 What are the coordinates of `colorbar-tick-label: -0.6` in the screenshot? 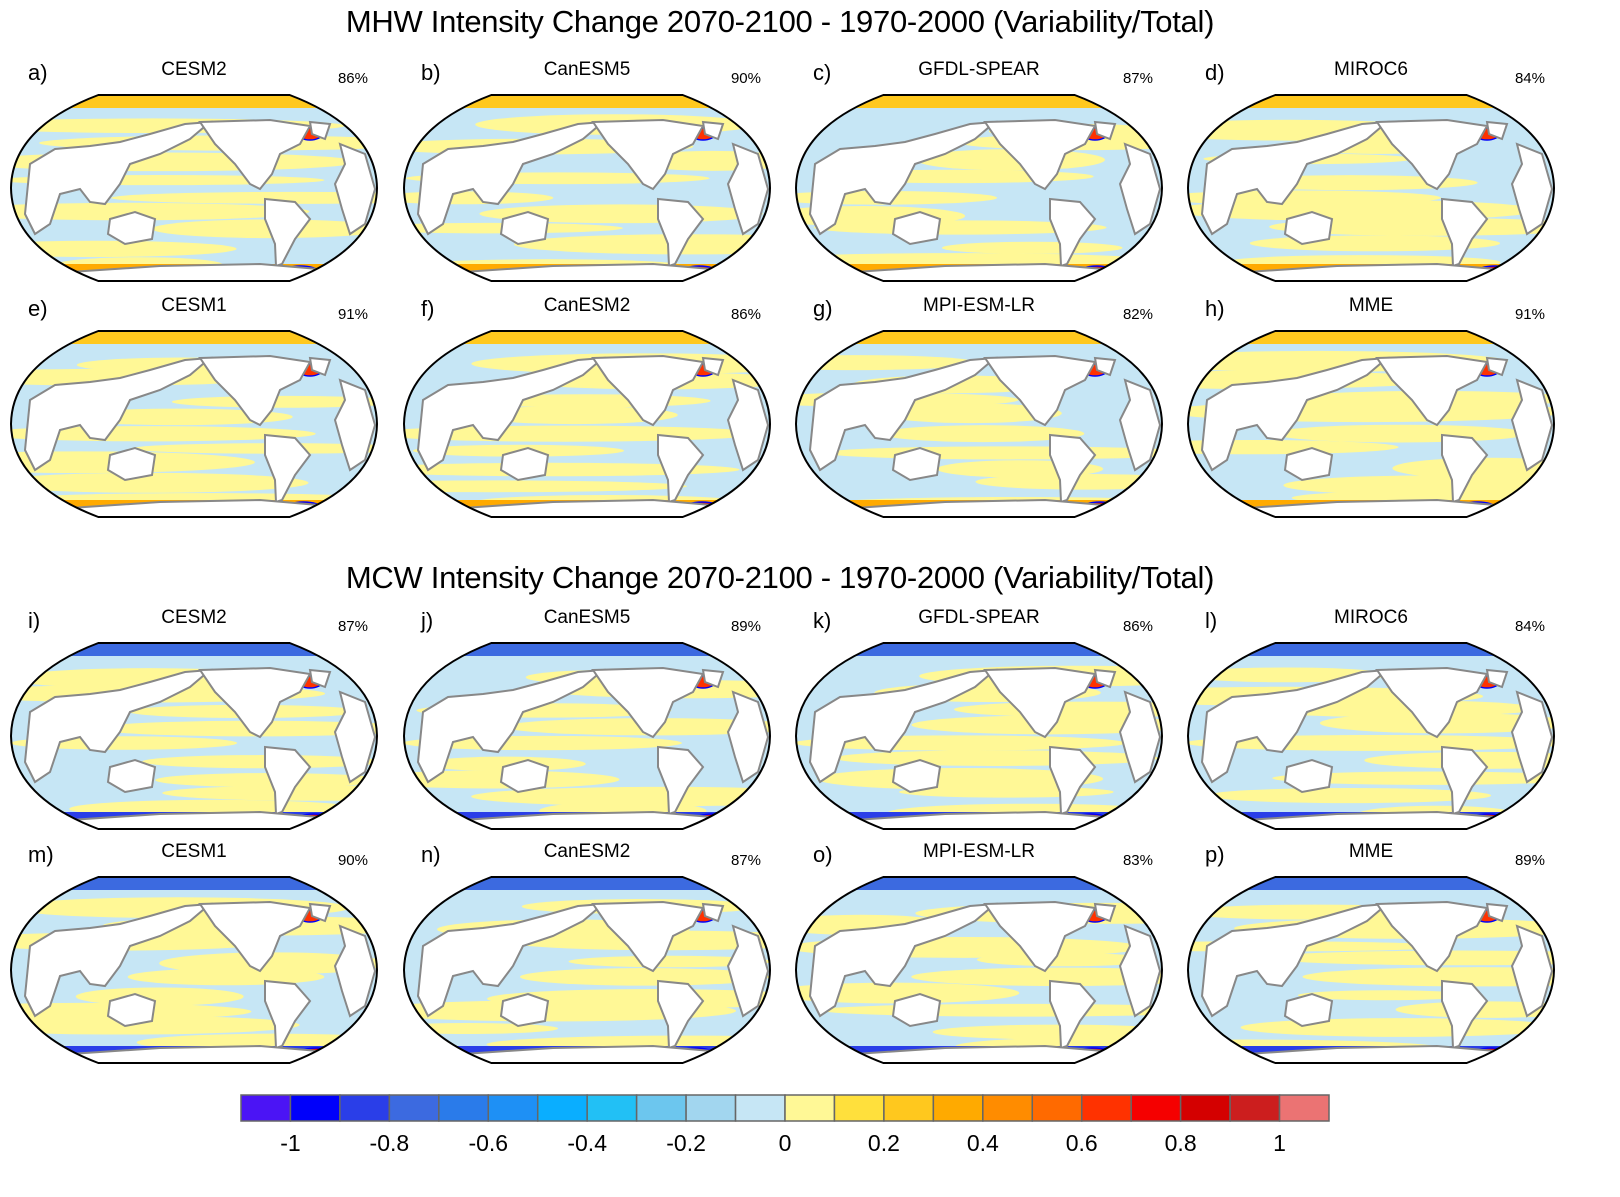 It's located at (488, 1143).